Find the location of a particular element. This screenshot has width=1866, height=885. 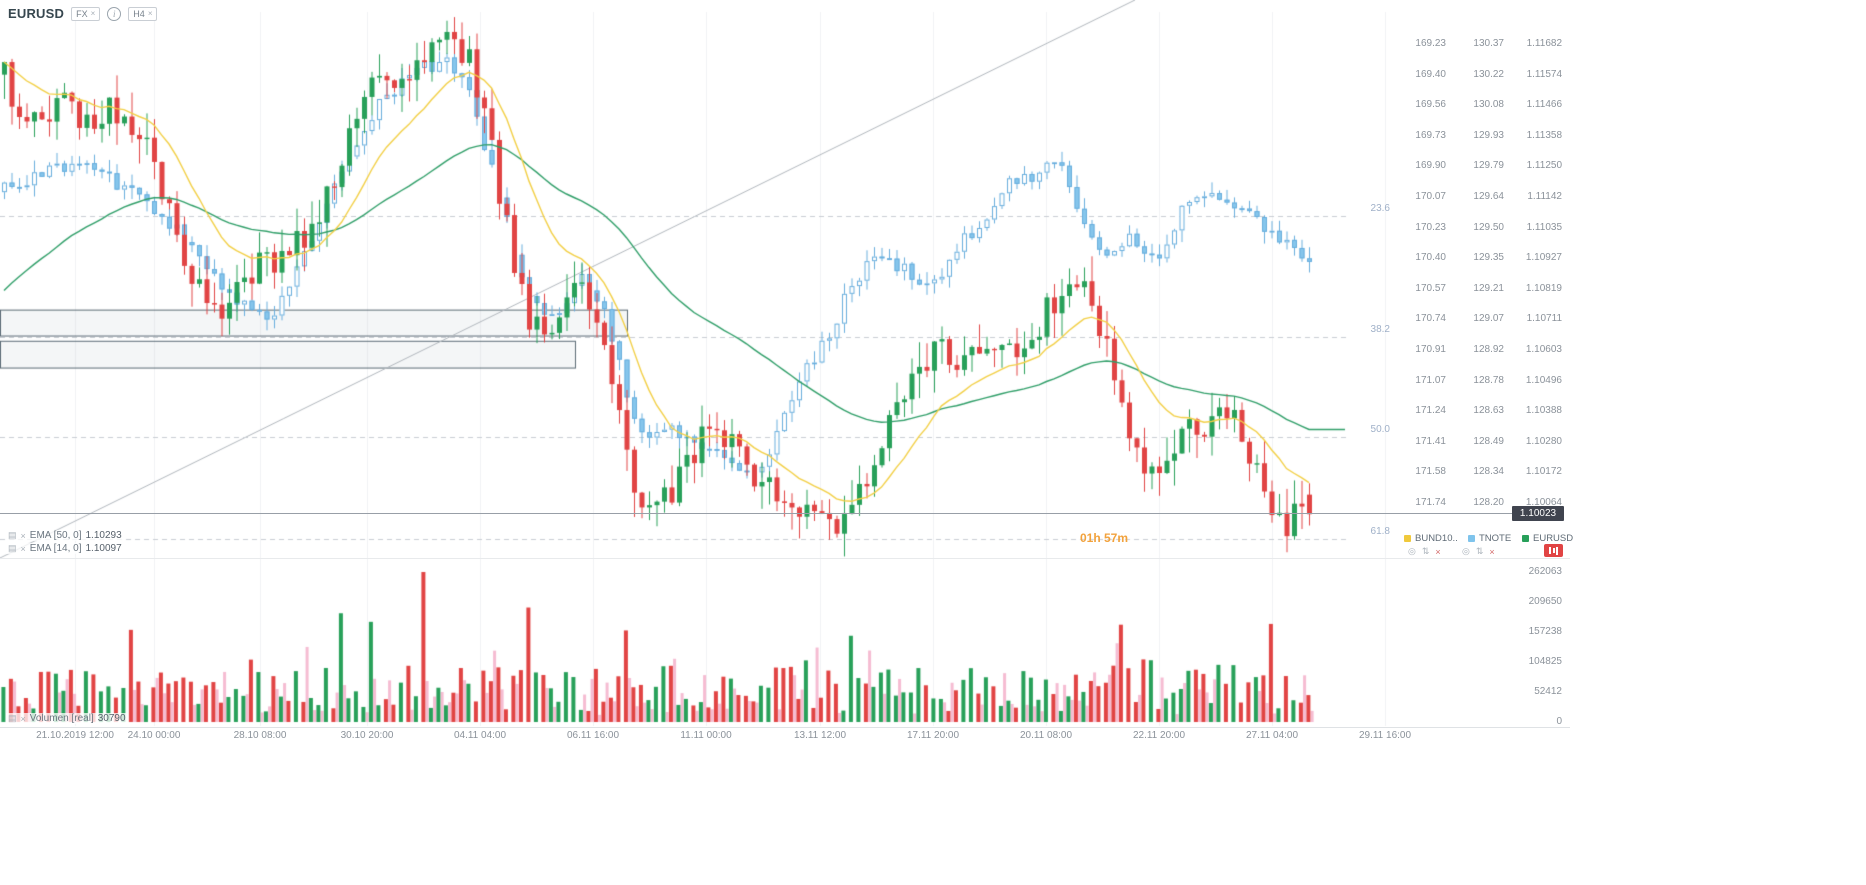

fib-level-label: 61.8 is located at coordinates (1380, 531).